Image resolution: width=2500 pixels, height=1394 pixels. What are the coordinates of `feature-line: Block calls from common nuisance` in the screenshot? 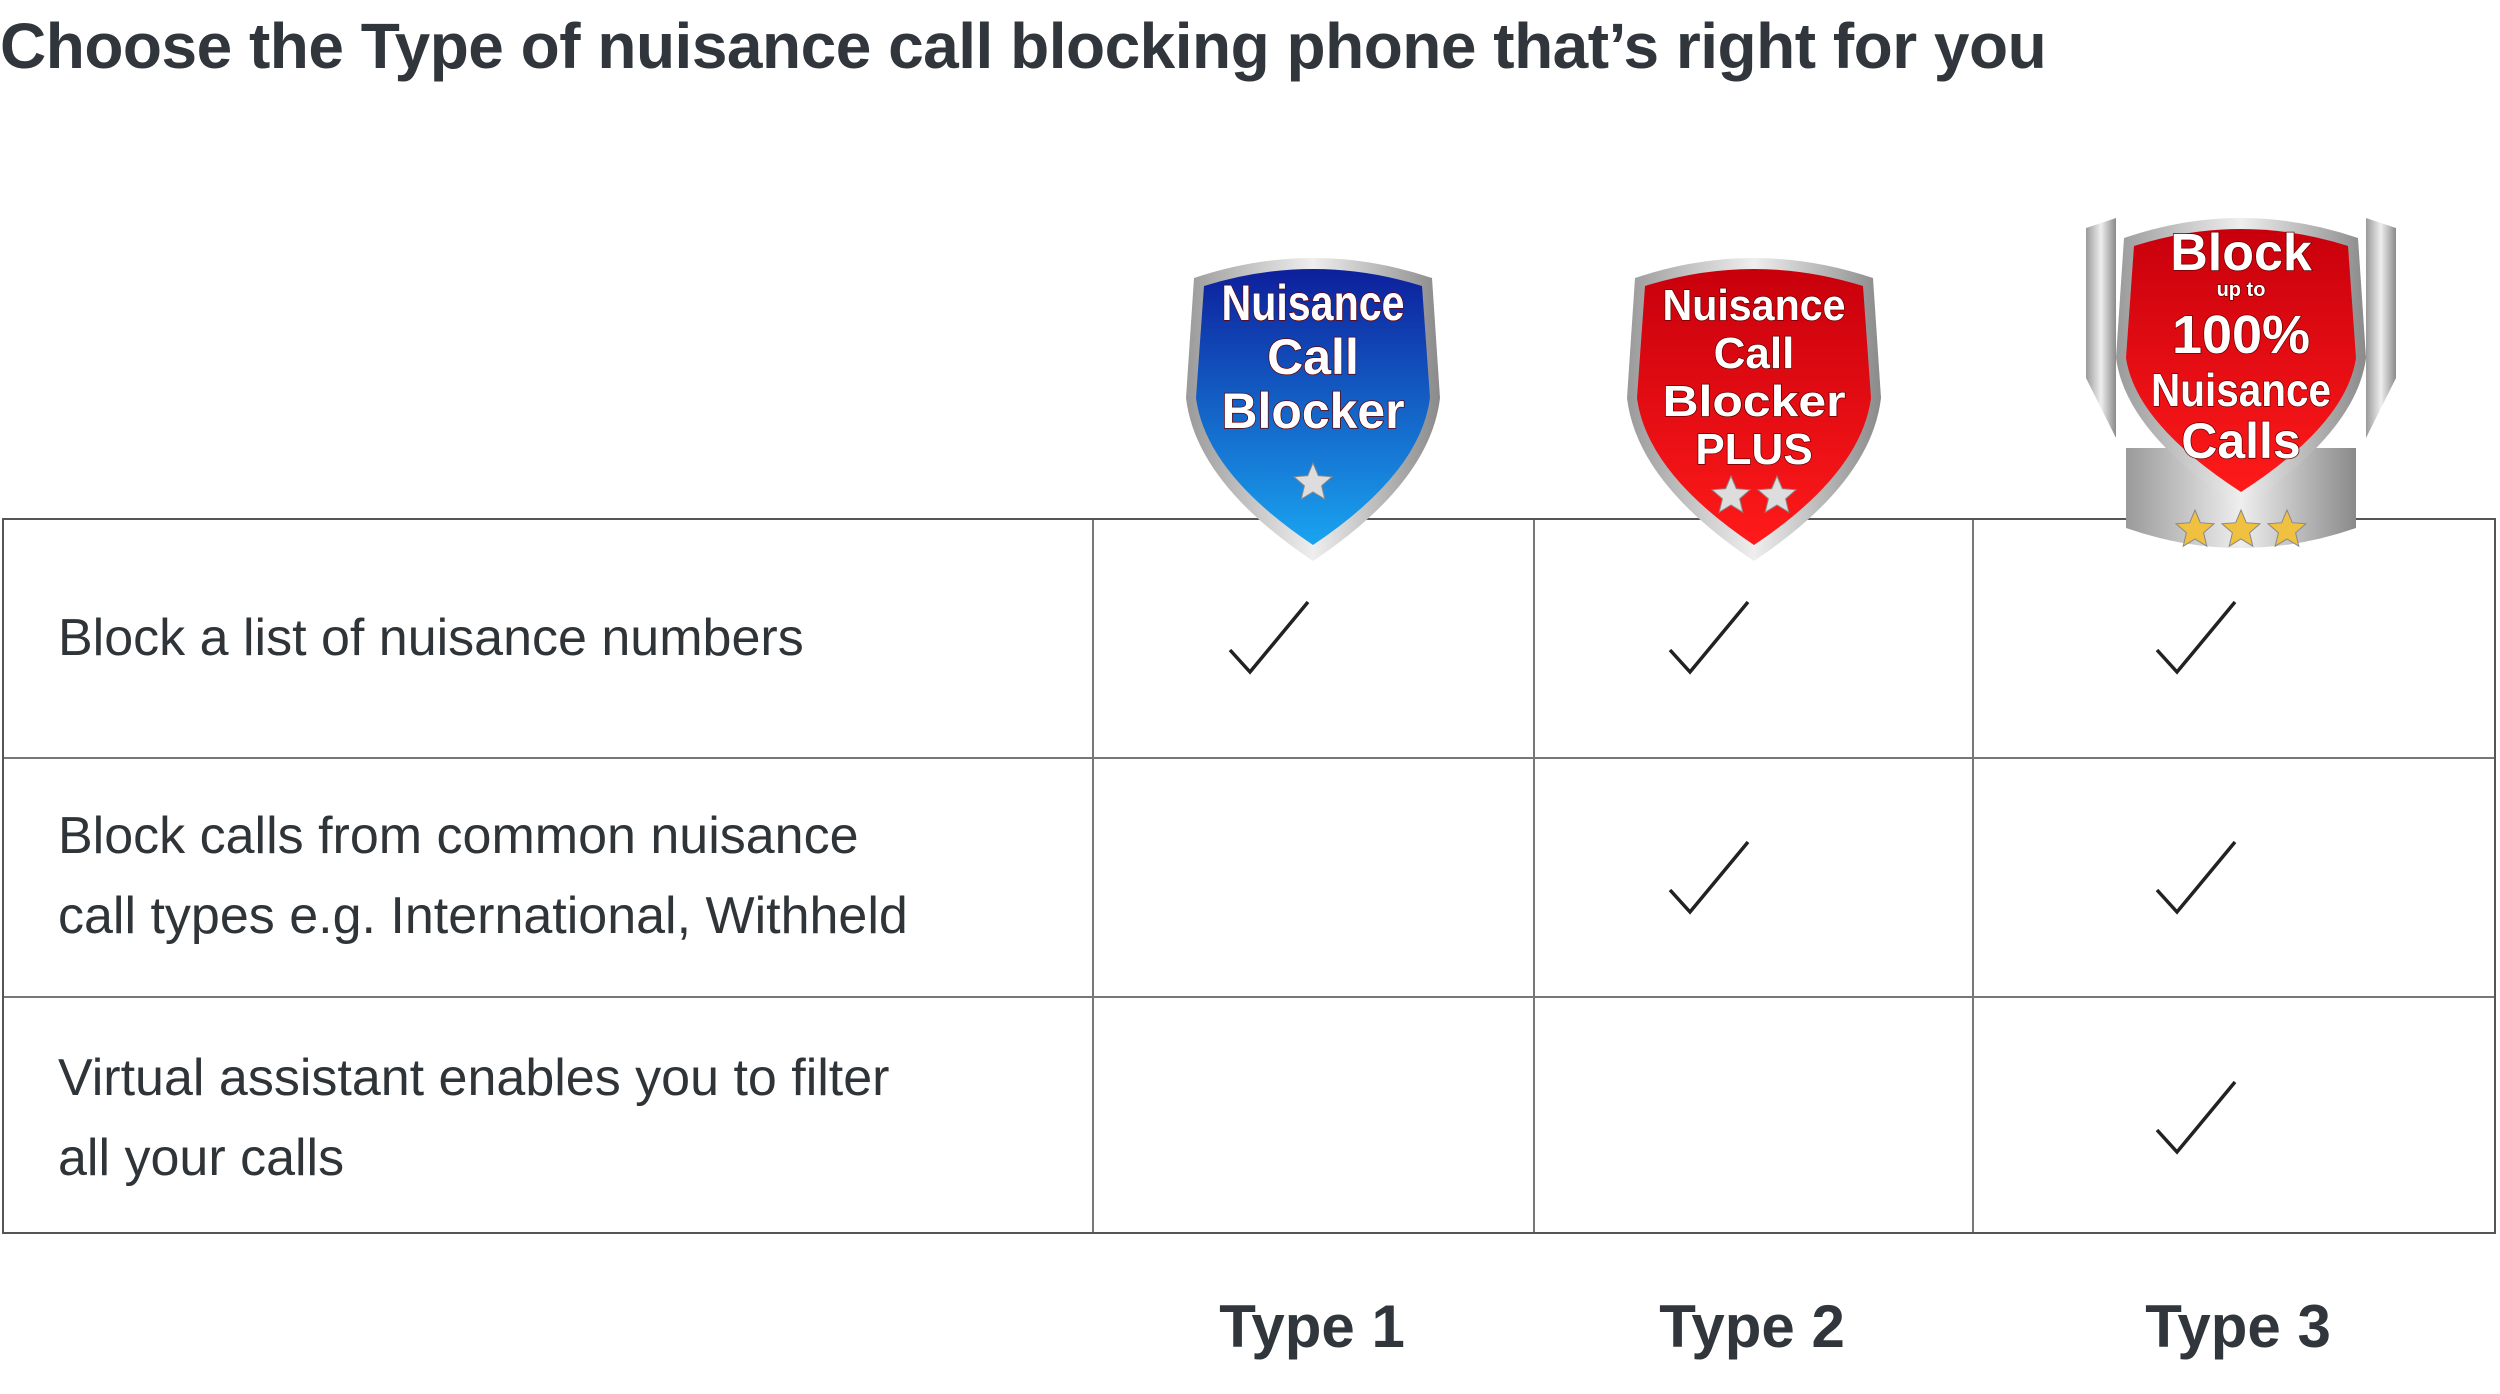 It's located at (458, 836).